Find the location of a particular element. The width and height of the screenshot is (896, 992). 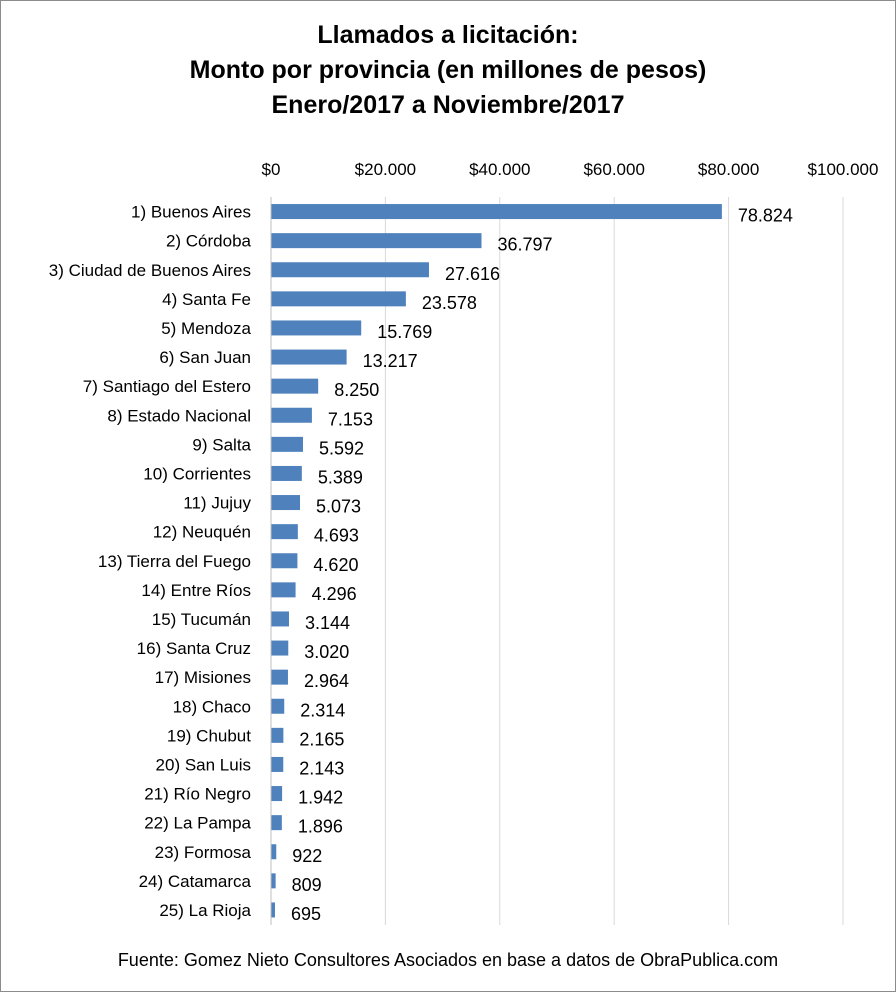

data-label: 7.153 is located at coordinates (350, 419).